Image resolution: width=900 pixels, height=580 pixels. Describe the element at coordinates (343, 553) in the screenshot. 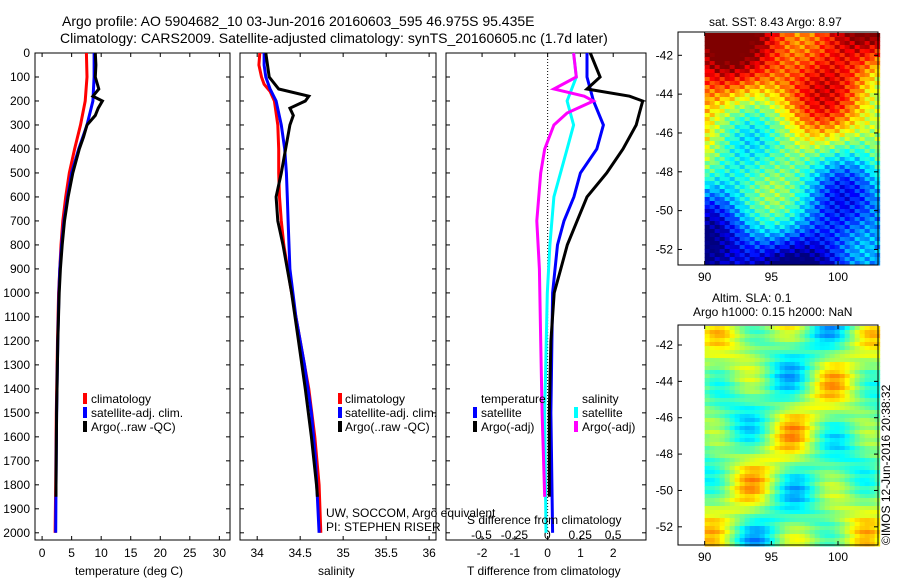

I see `x-tick-label: 35` at that location.